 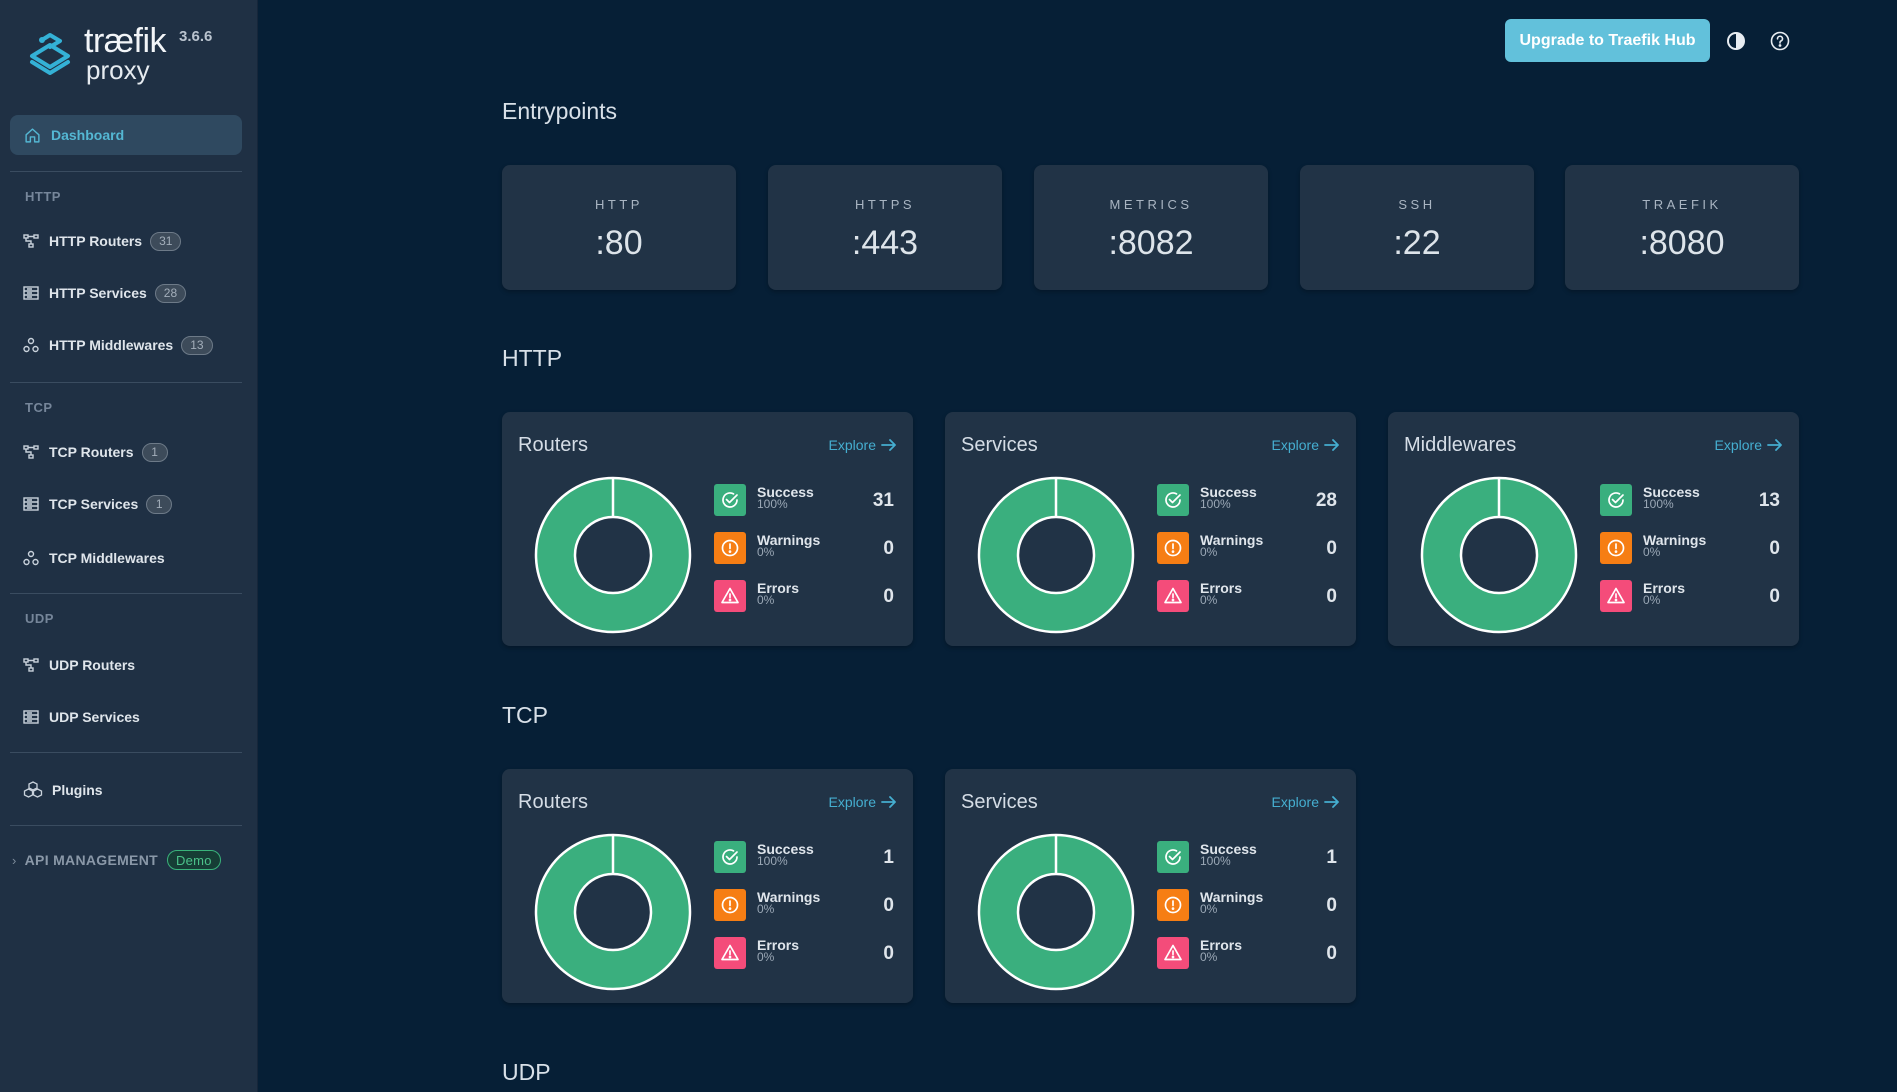 I want to click on sidebar-item-tcp-middlewares: TCP Middlewares, so click(x=93, y=558).